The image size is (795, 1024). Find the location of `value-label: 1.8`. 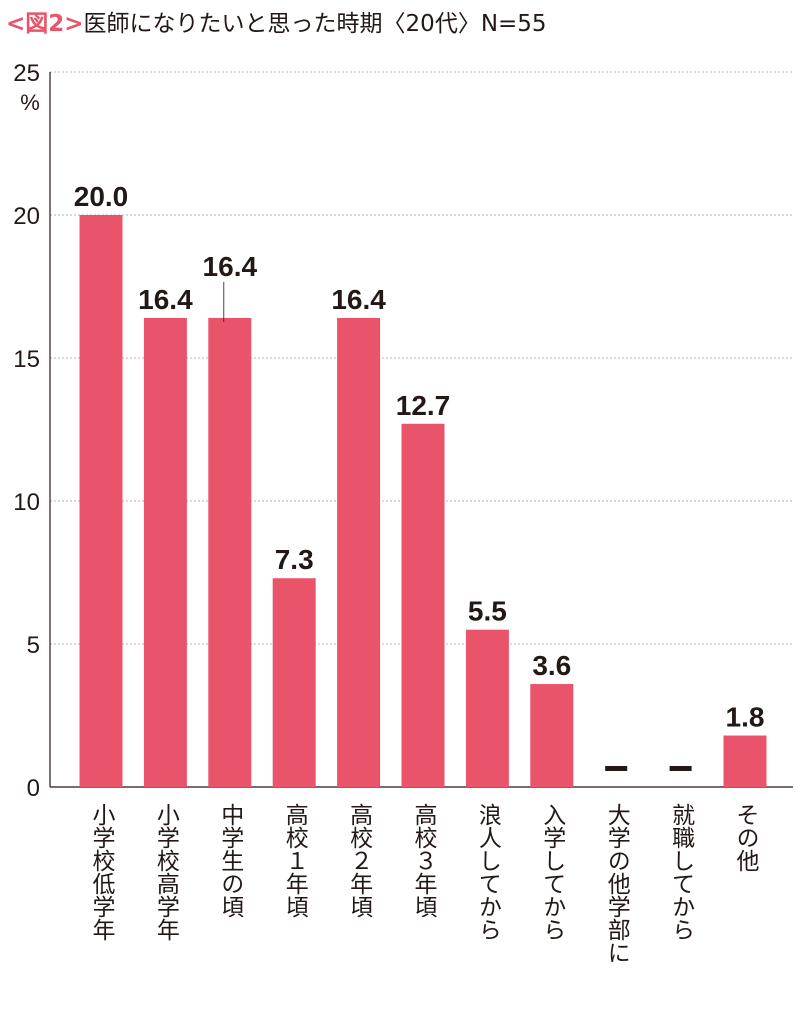

value-label: 1.8 is located at coordinates (745, 717).